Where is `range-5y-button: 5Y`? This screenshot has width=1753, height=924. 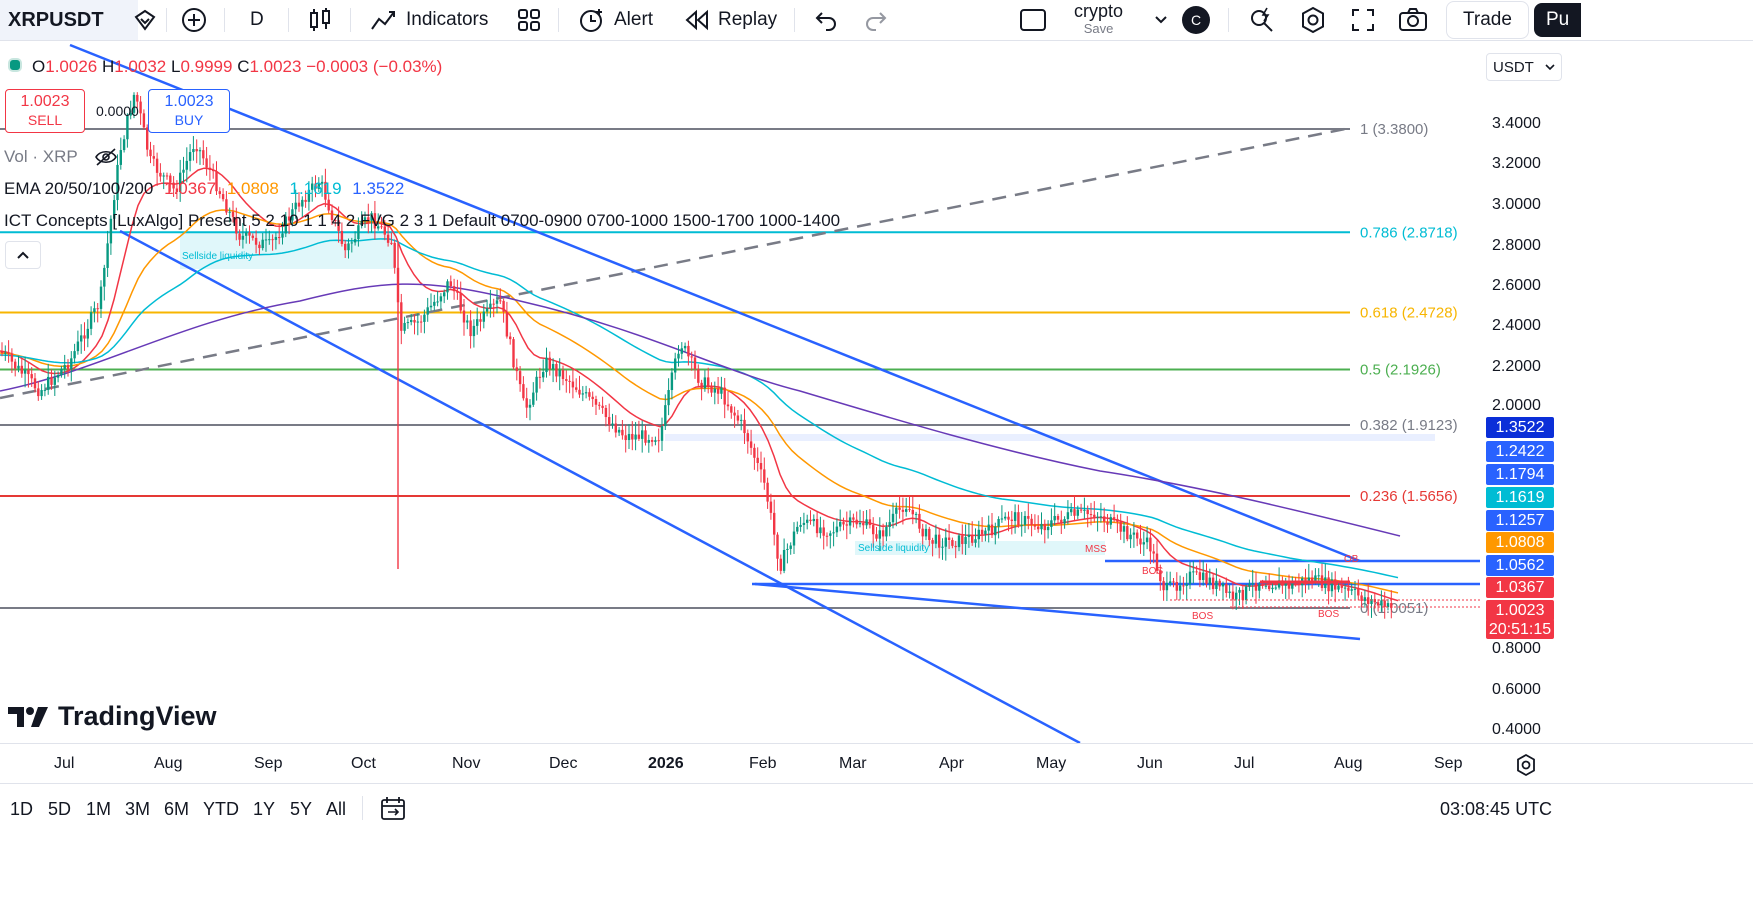
range-5y-button: 5Y is located at coordinates (301, 809).